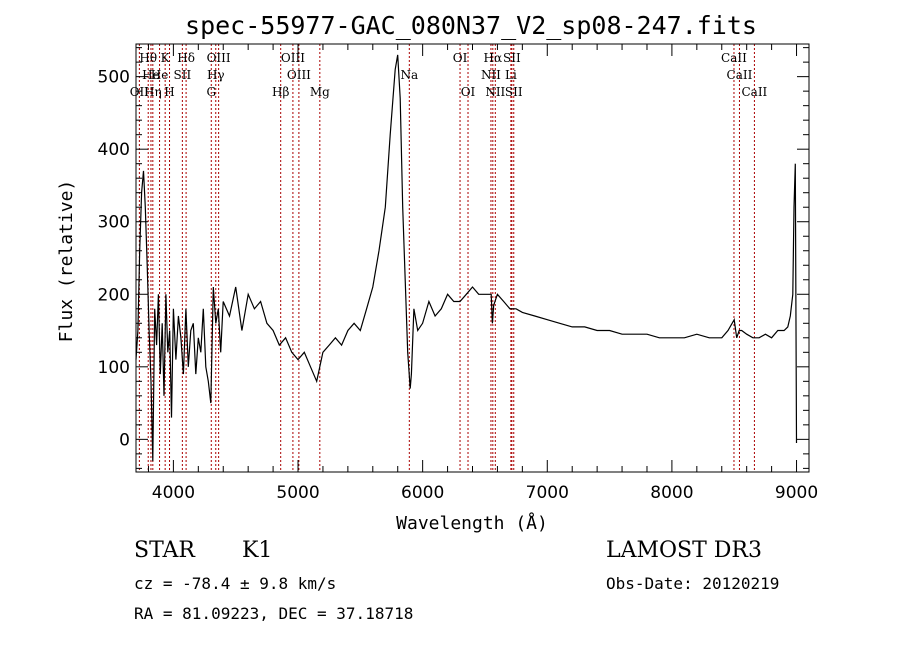 This screenshot has height=649, width=900. What do you see at coordinates (164, 550) in the screenshot?
I see `object-type: STAR` at bounding box center [164, 550].